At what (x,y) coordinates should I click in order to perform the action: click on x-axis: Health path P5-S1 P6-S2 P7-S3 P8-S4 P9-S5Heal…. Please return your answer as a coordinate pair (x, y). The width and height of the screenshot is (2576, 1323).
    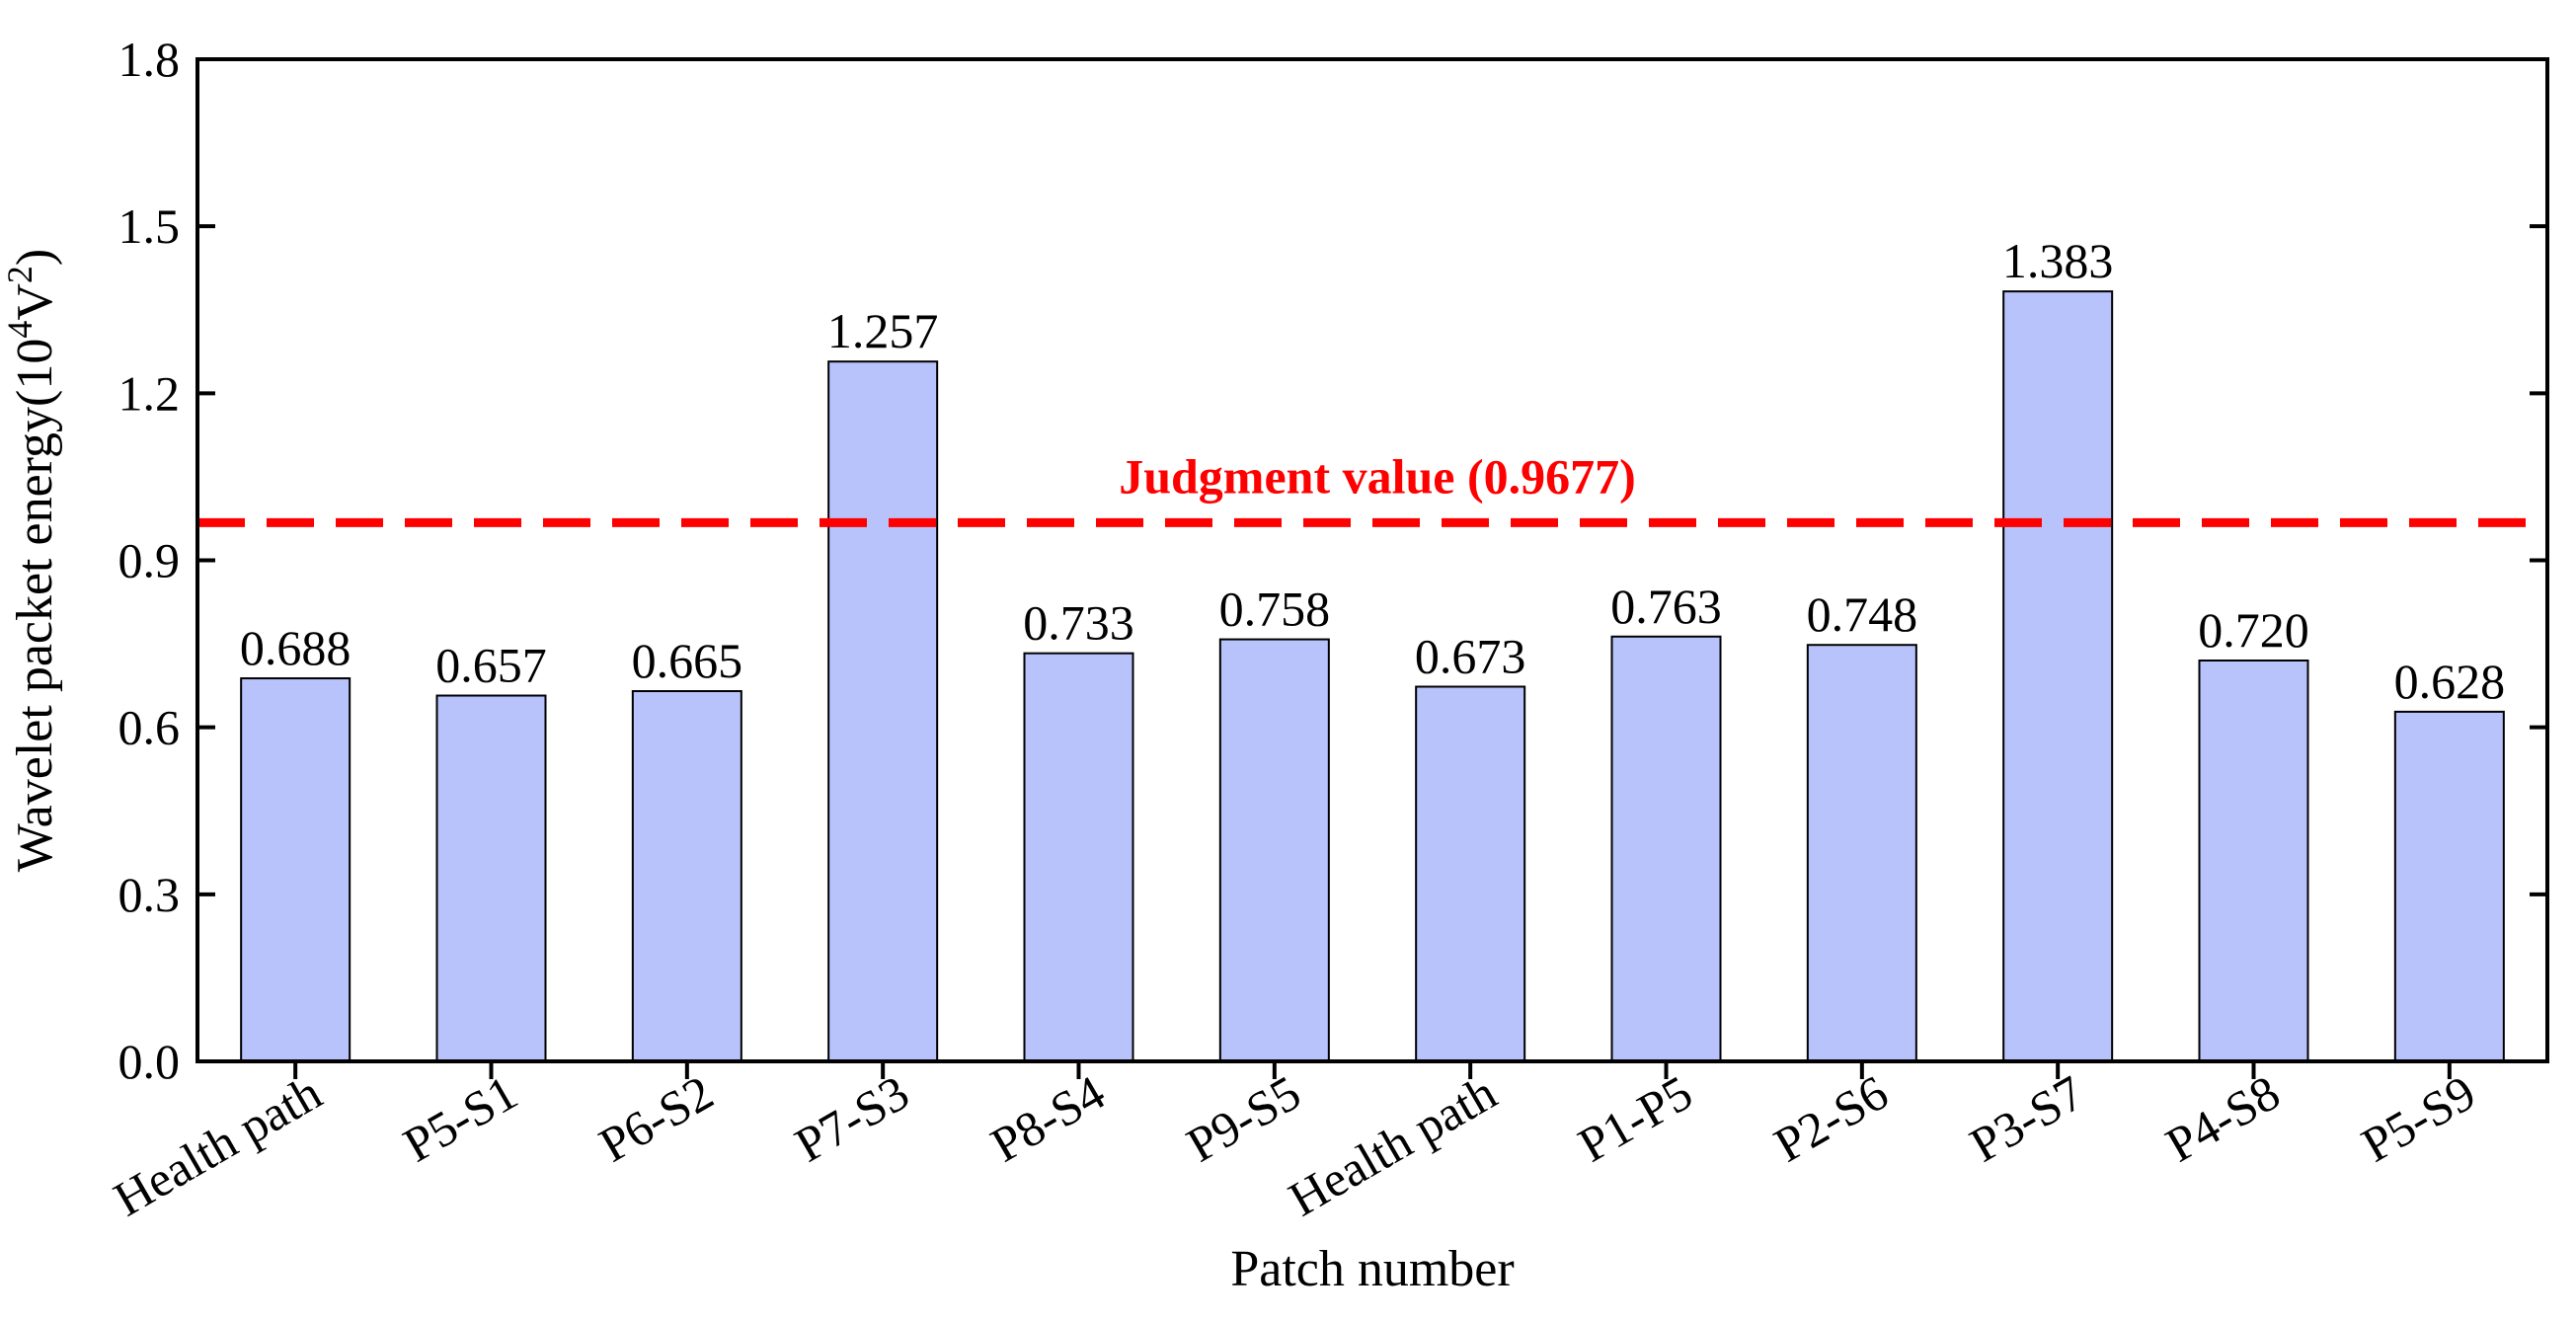
    Looking at the image, I should click on (1294, 1143).